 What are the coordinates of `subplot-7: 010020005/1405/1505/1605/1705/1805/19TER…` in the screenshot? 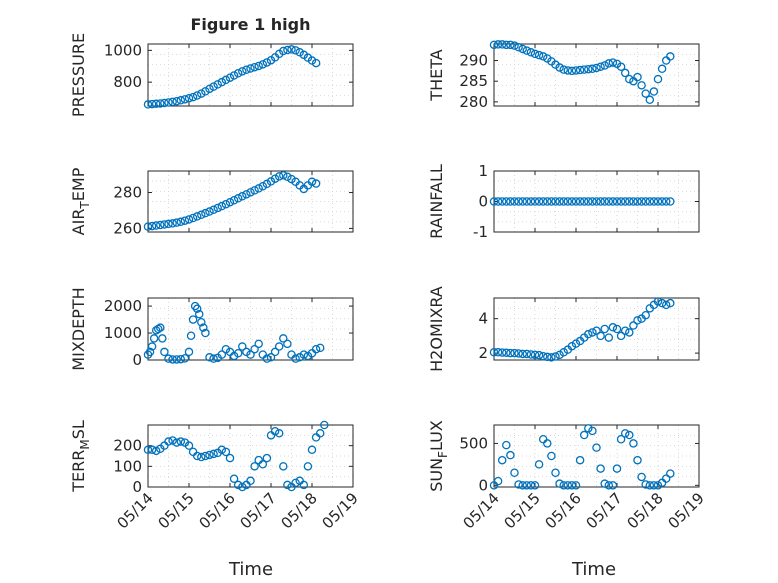 It's located at (215, 476).